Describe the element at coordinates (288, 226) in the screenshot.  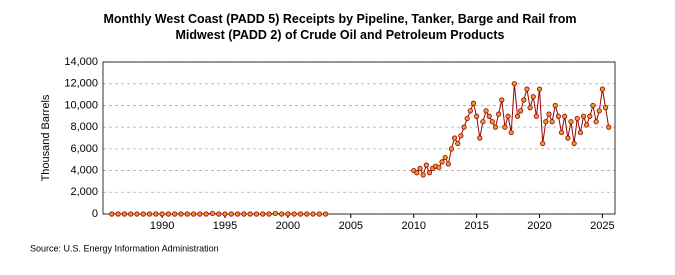
I see `x-tick-label: 2000` at that location.